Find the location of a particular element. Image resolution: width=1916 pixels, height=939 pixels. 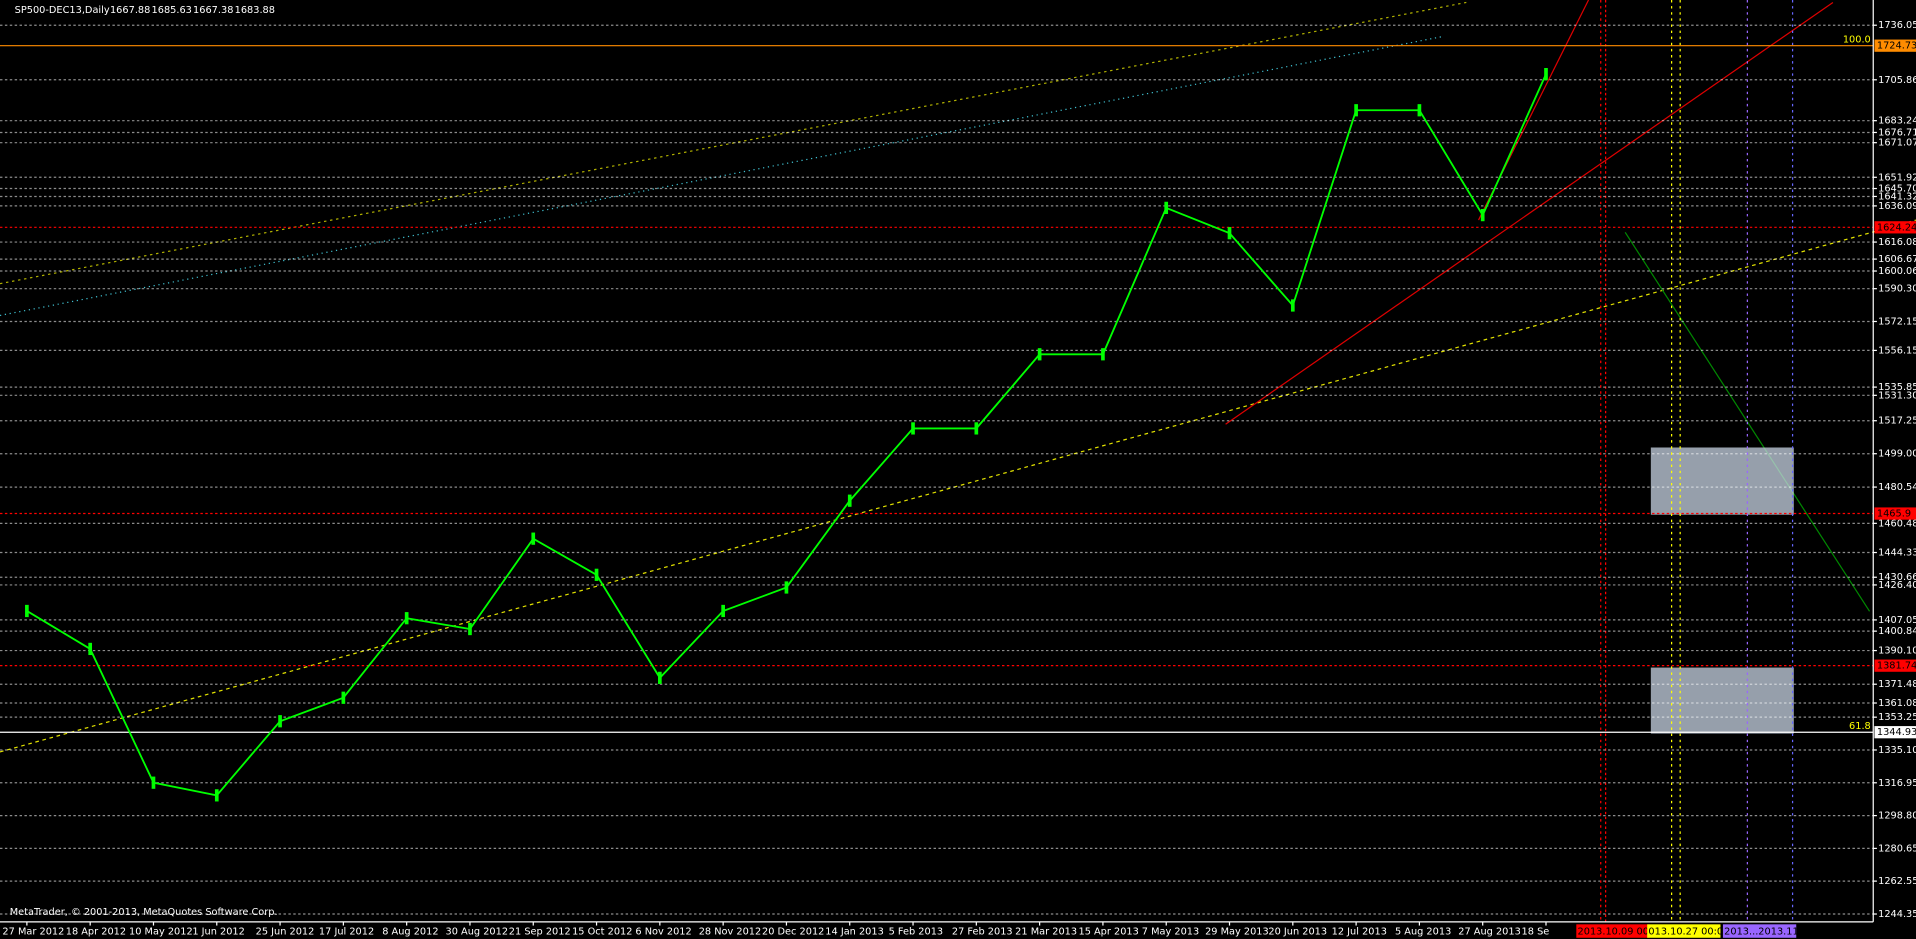

y-tick-label: 1641.32 is located at coordinates (1897, 196).